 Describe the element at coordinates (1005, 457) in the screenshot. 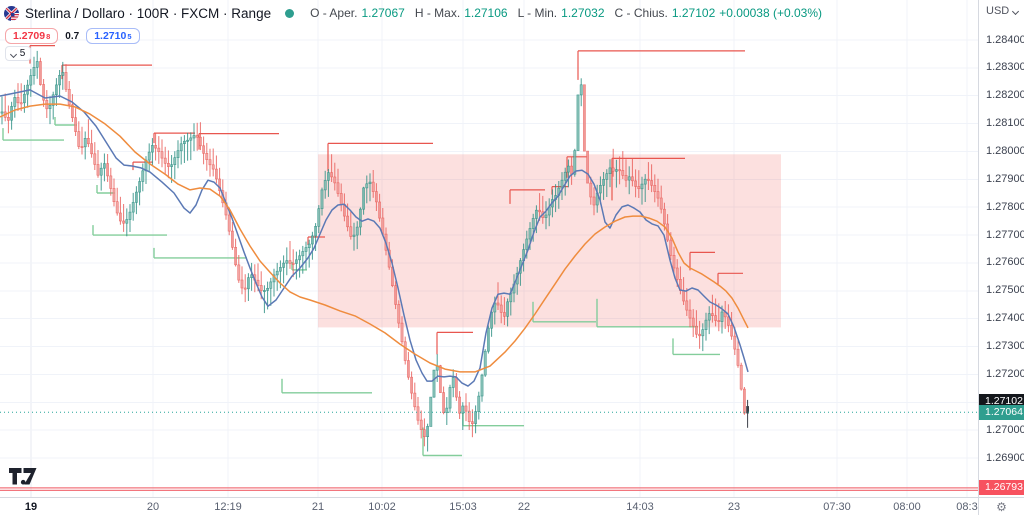

I see `price-tick-label: 1.26900` at that location.